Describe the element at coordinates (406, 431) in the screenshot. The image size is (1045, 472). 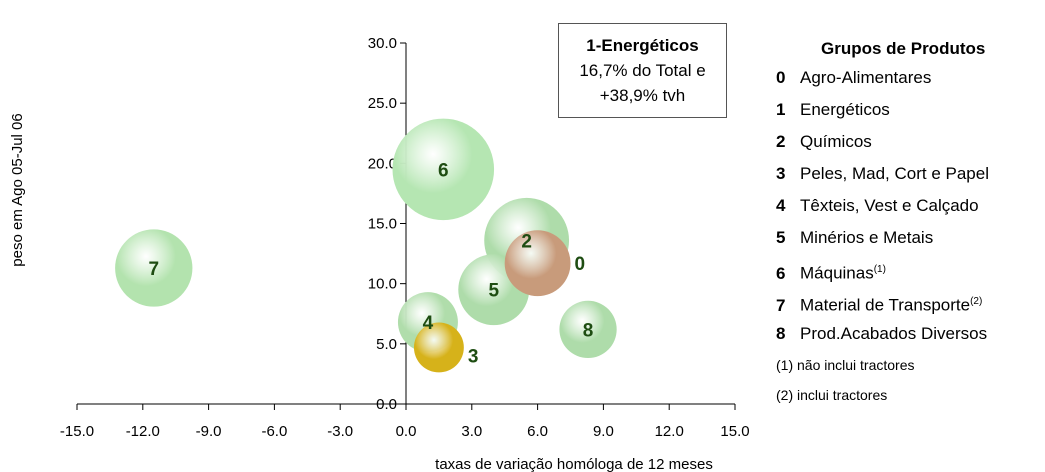
I see `x-tick-label: 0.0` at that location.